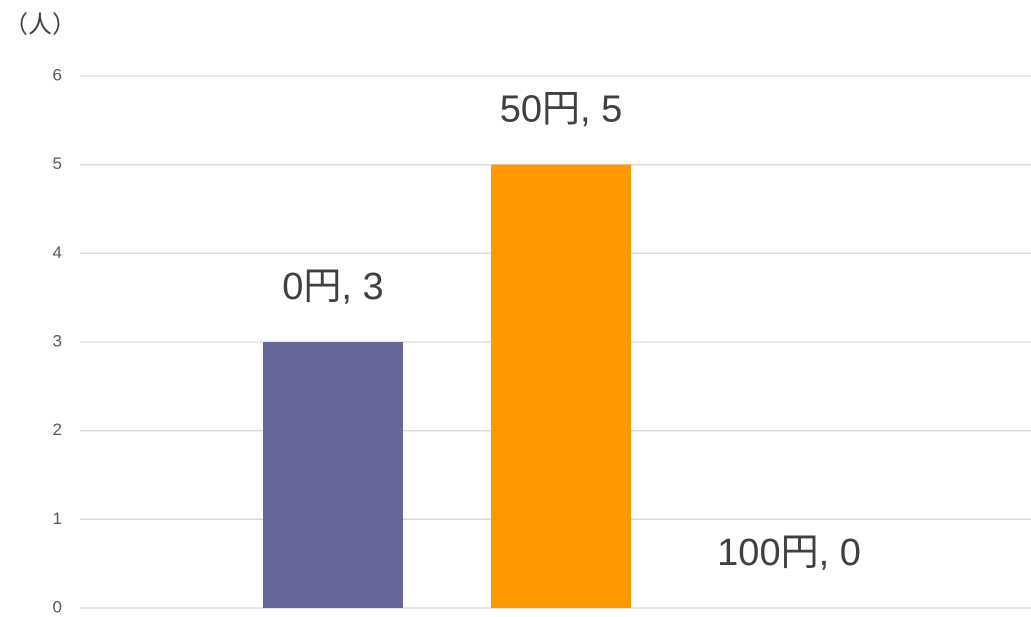 The height and width of the screenshot is (617, 1031). What do you see at coordinates (57, 606) in the screenshot?
I see `y-tick-label: 0` at bounding box center [57, 606].